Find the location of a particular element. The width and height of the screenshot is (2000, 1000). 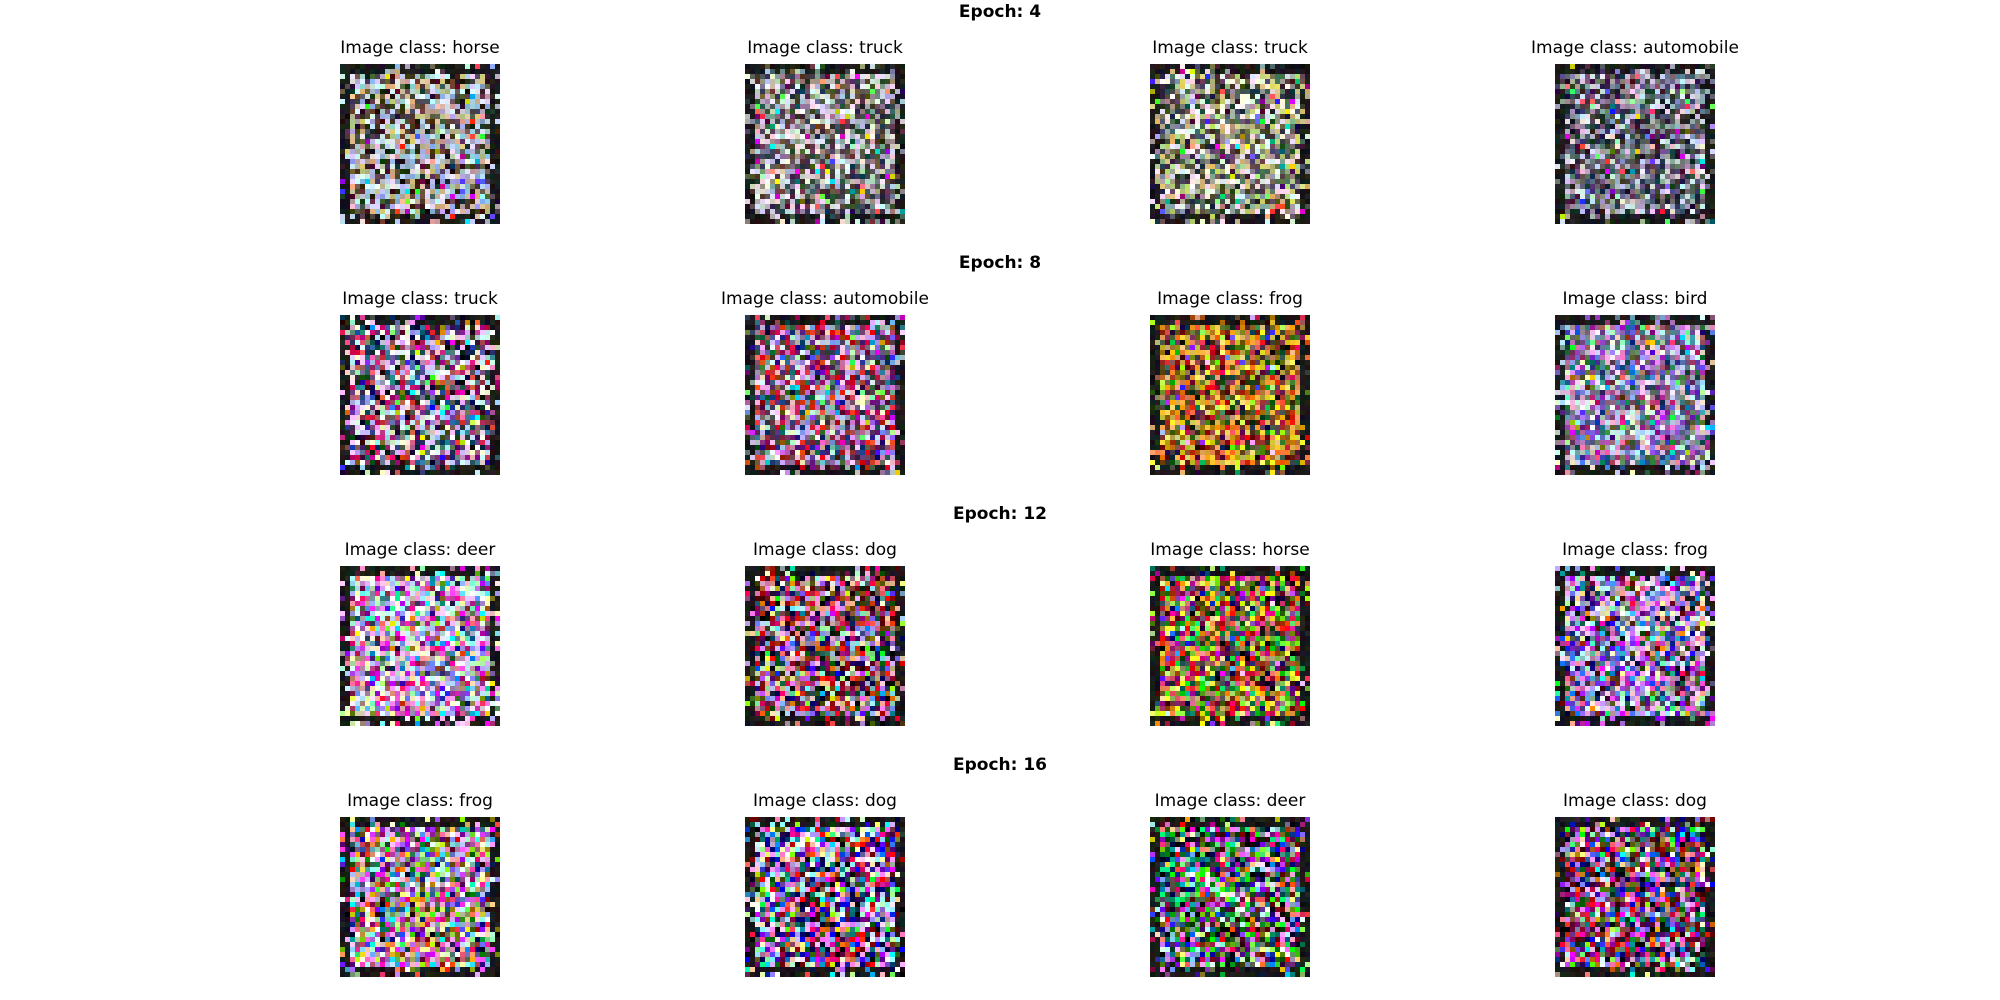

epoch-title: Epoch: 16 is located at coordinates (999, 765).